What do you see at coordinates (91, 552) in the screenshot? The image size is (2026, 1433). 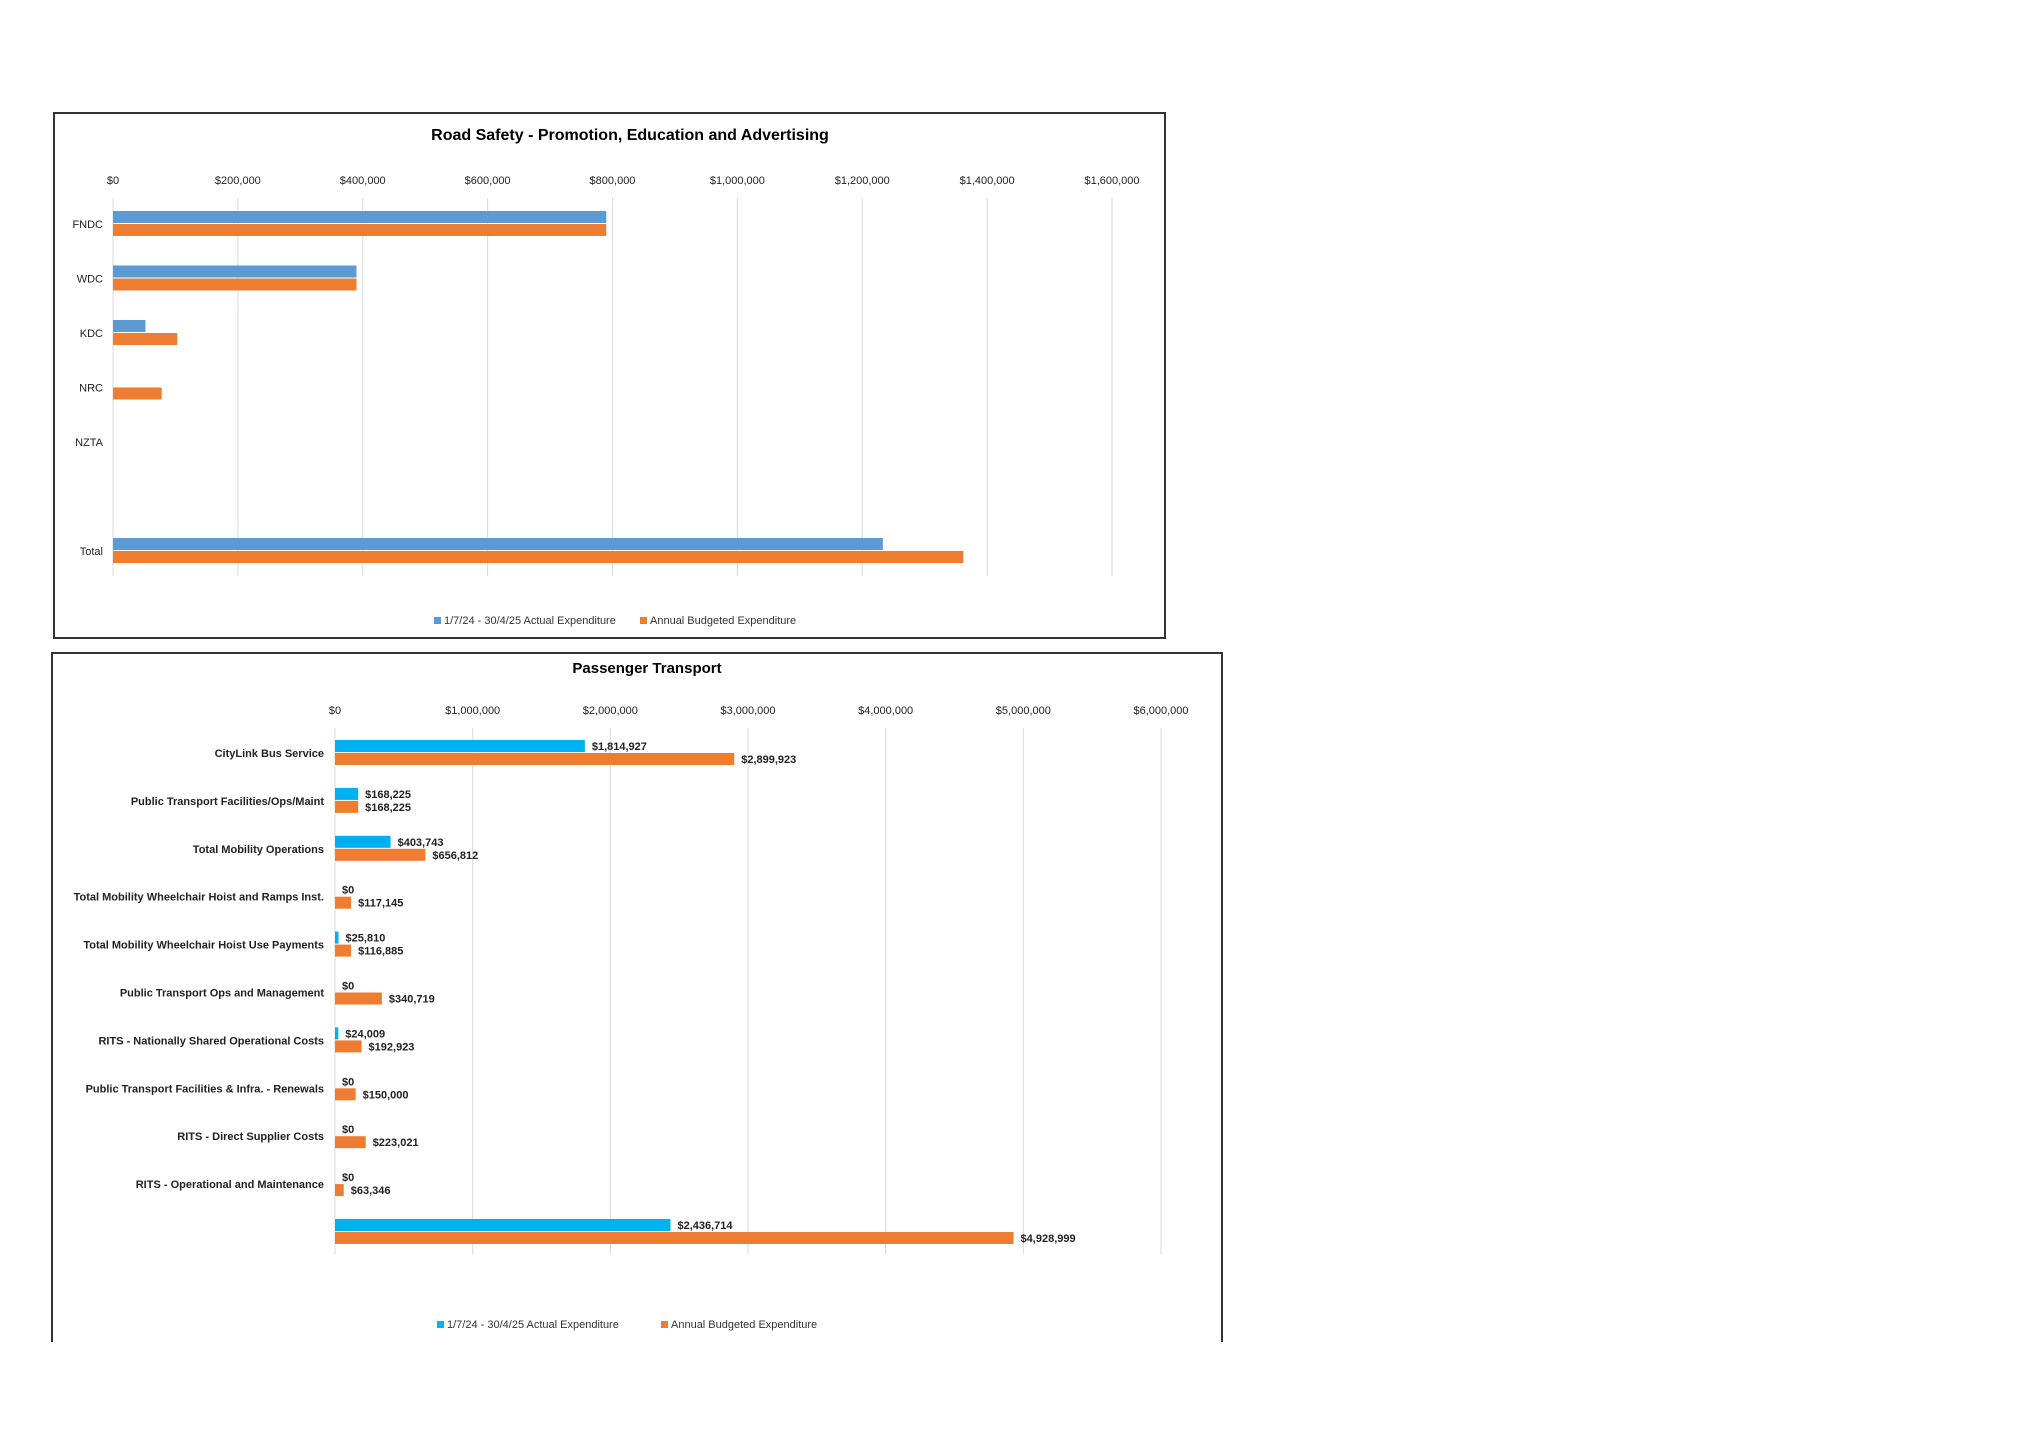 I see `category-label: Total` at bounding box center [91, 552].